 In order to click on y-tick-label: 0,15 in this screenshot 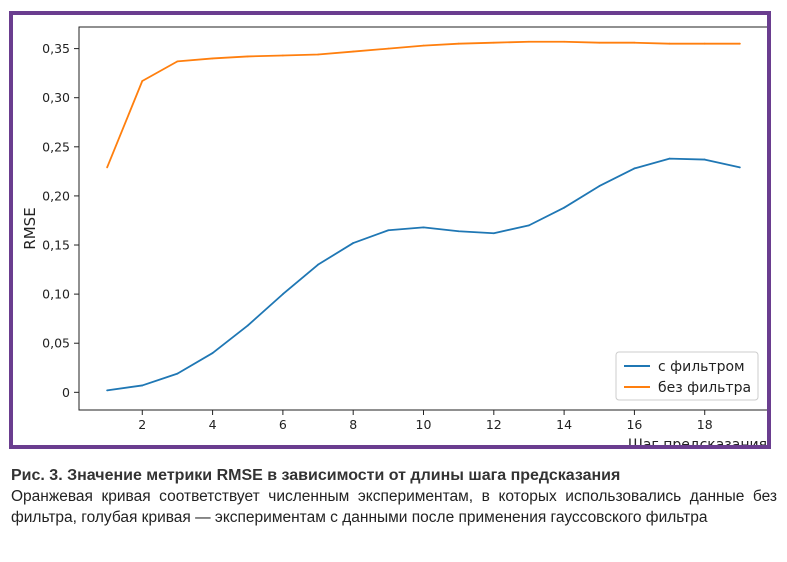, I will do `click(56, 245)`.